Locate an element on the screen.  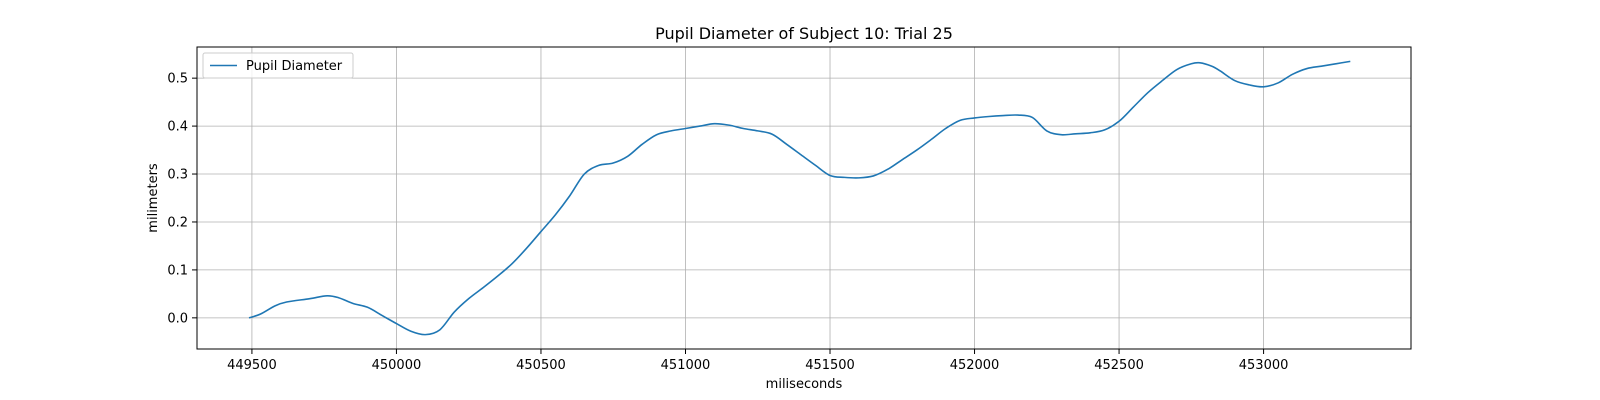
x-tick-label: 449500 is located at coordinates (252, 365).